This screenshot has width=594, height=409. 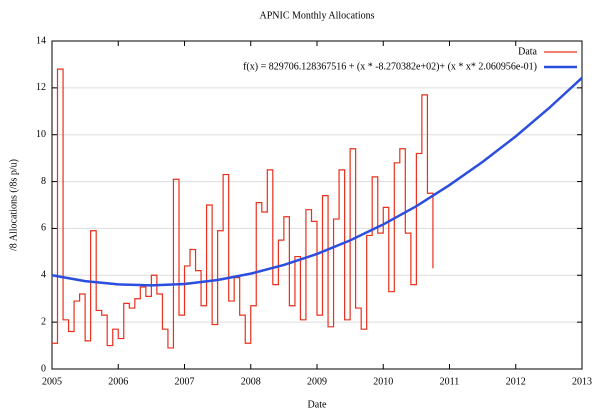 I want to click on y-tick-label: 4, so click(x=43, y=275).